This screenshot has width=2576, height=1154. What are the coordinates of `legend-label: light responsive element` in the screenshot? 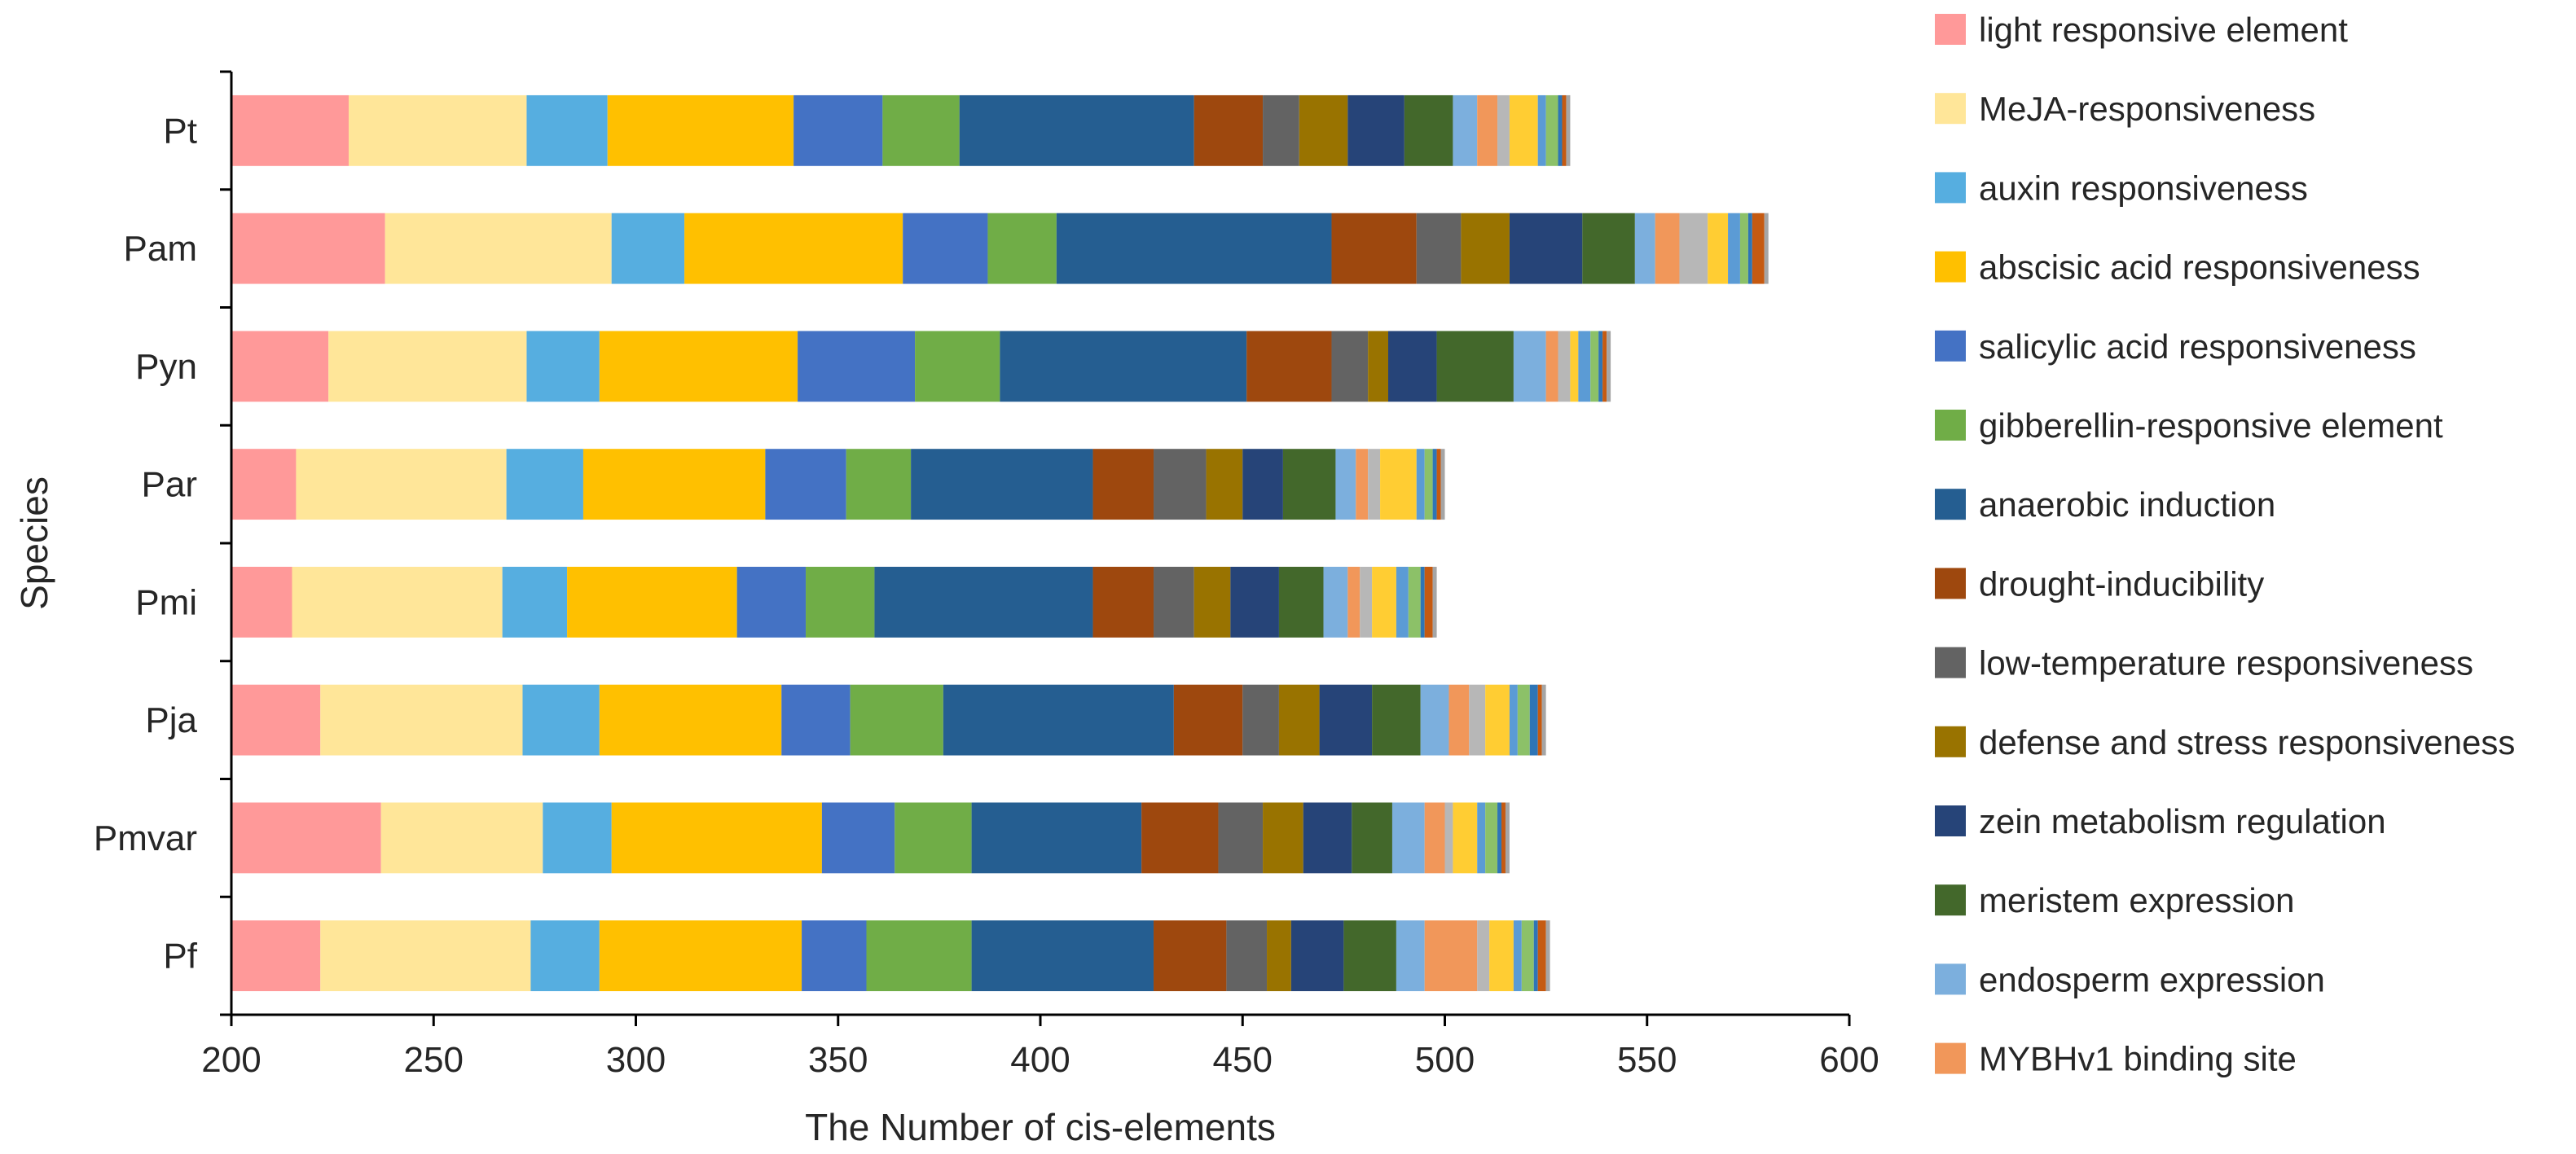 It's located at (2163, 30).